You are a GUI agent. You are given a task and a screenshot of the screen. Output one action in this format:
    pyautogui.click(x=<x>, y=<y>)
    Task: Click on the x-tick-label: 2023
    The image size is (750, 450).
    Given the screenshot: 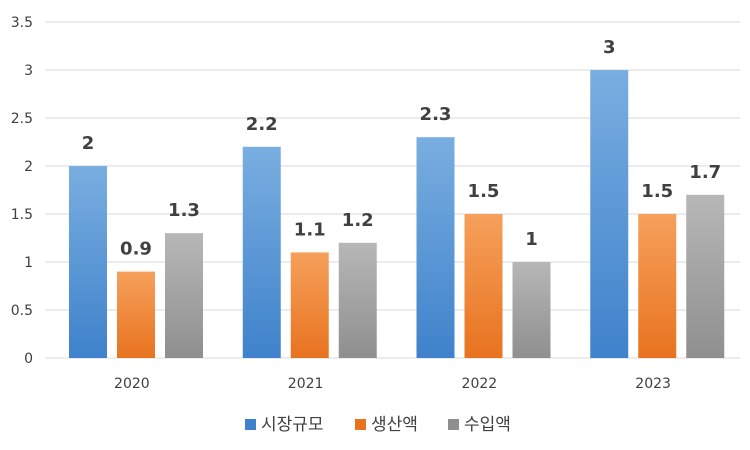 What is the action you would take?
    pyautogui.click(x=653, y=384)
    